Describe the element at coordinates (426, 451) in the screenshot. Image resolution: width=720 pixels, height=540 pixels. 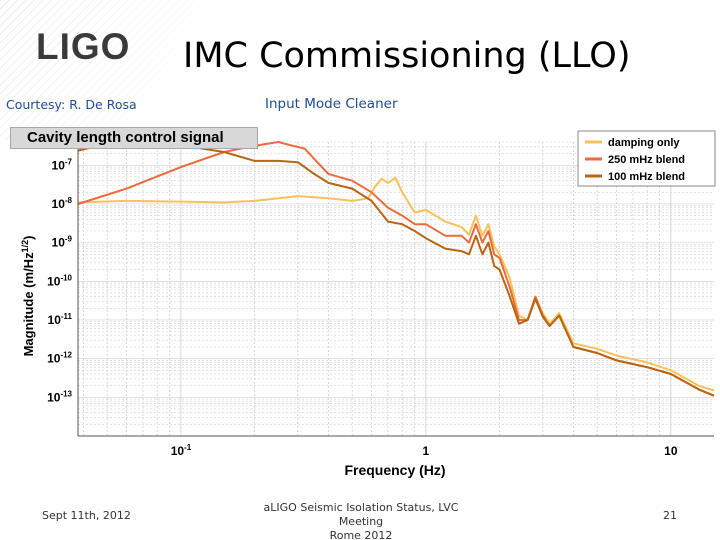
I see `x-tick-label: 1` at that location.